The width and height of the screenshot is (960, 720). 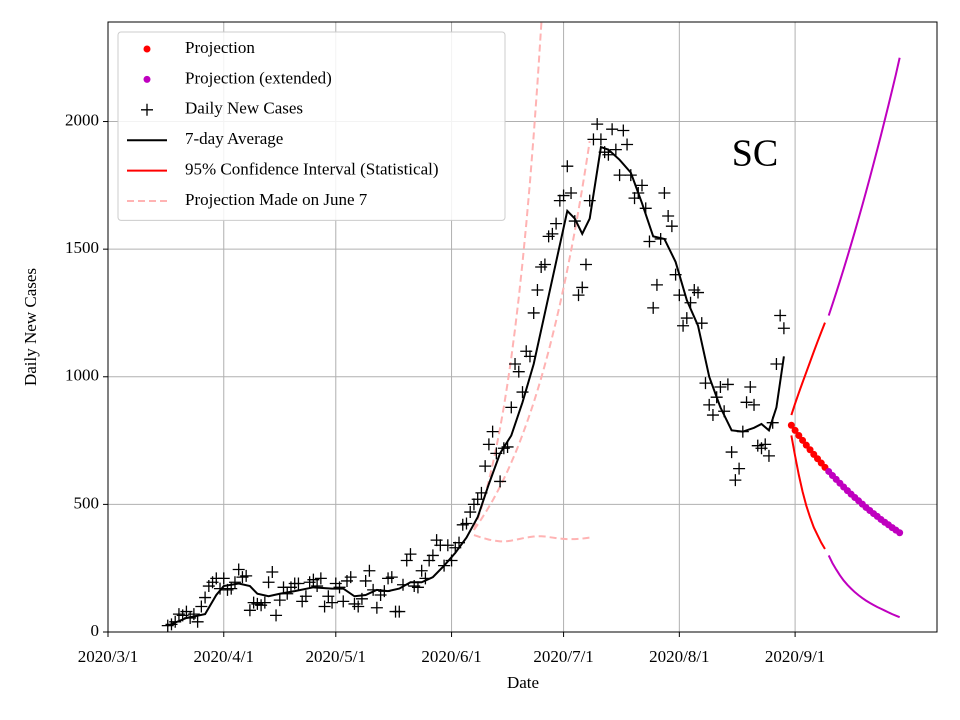 What do you see at coordinates (82, 375) in the screenshot?
I see `y-tick-label: 1000` at bounding box center [82, 375].